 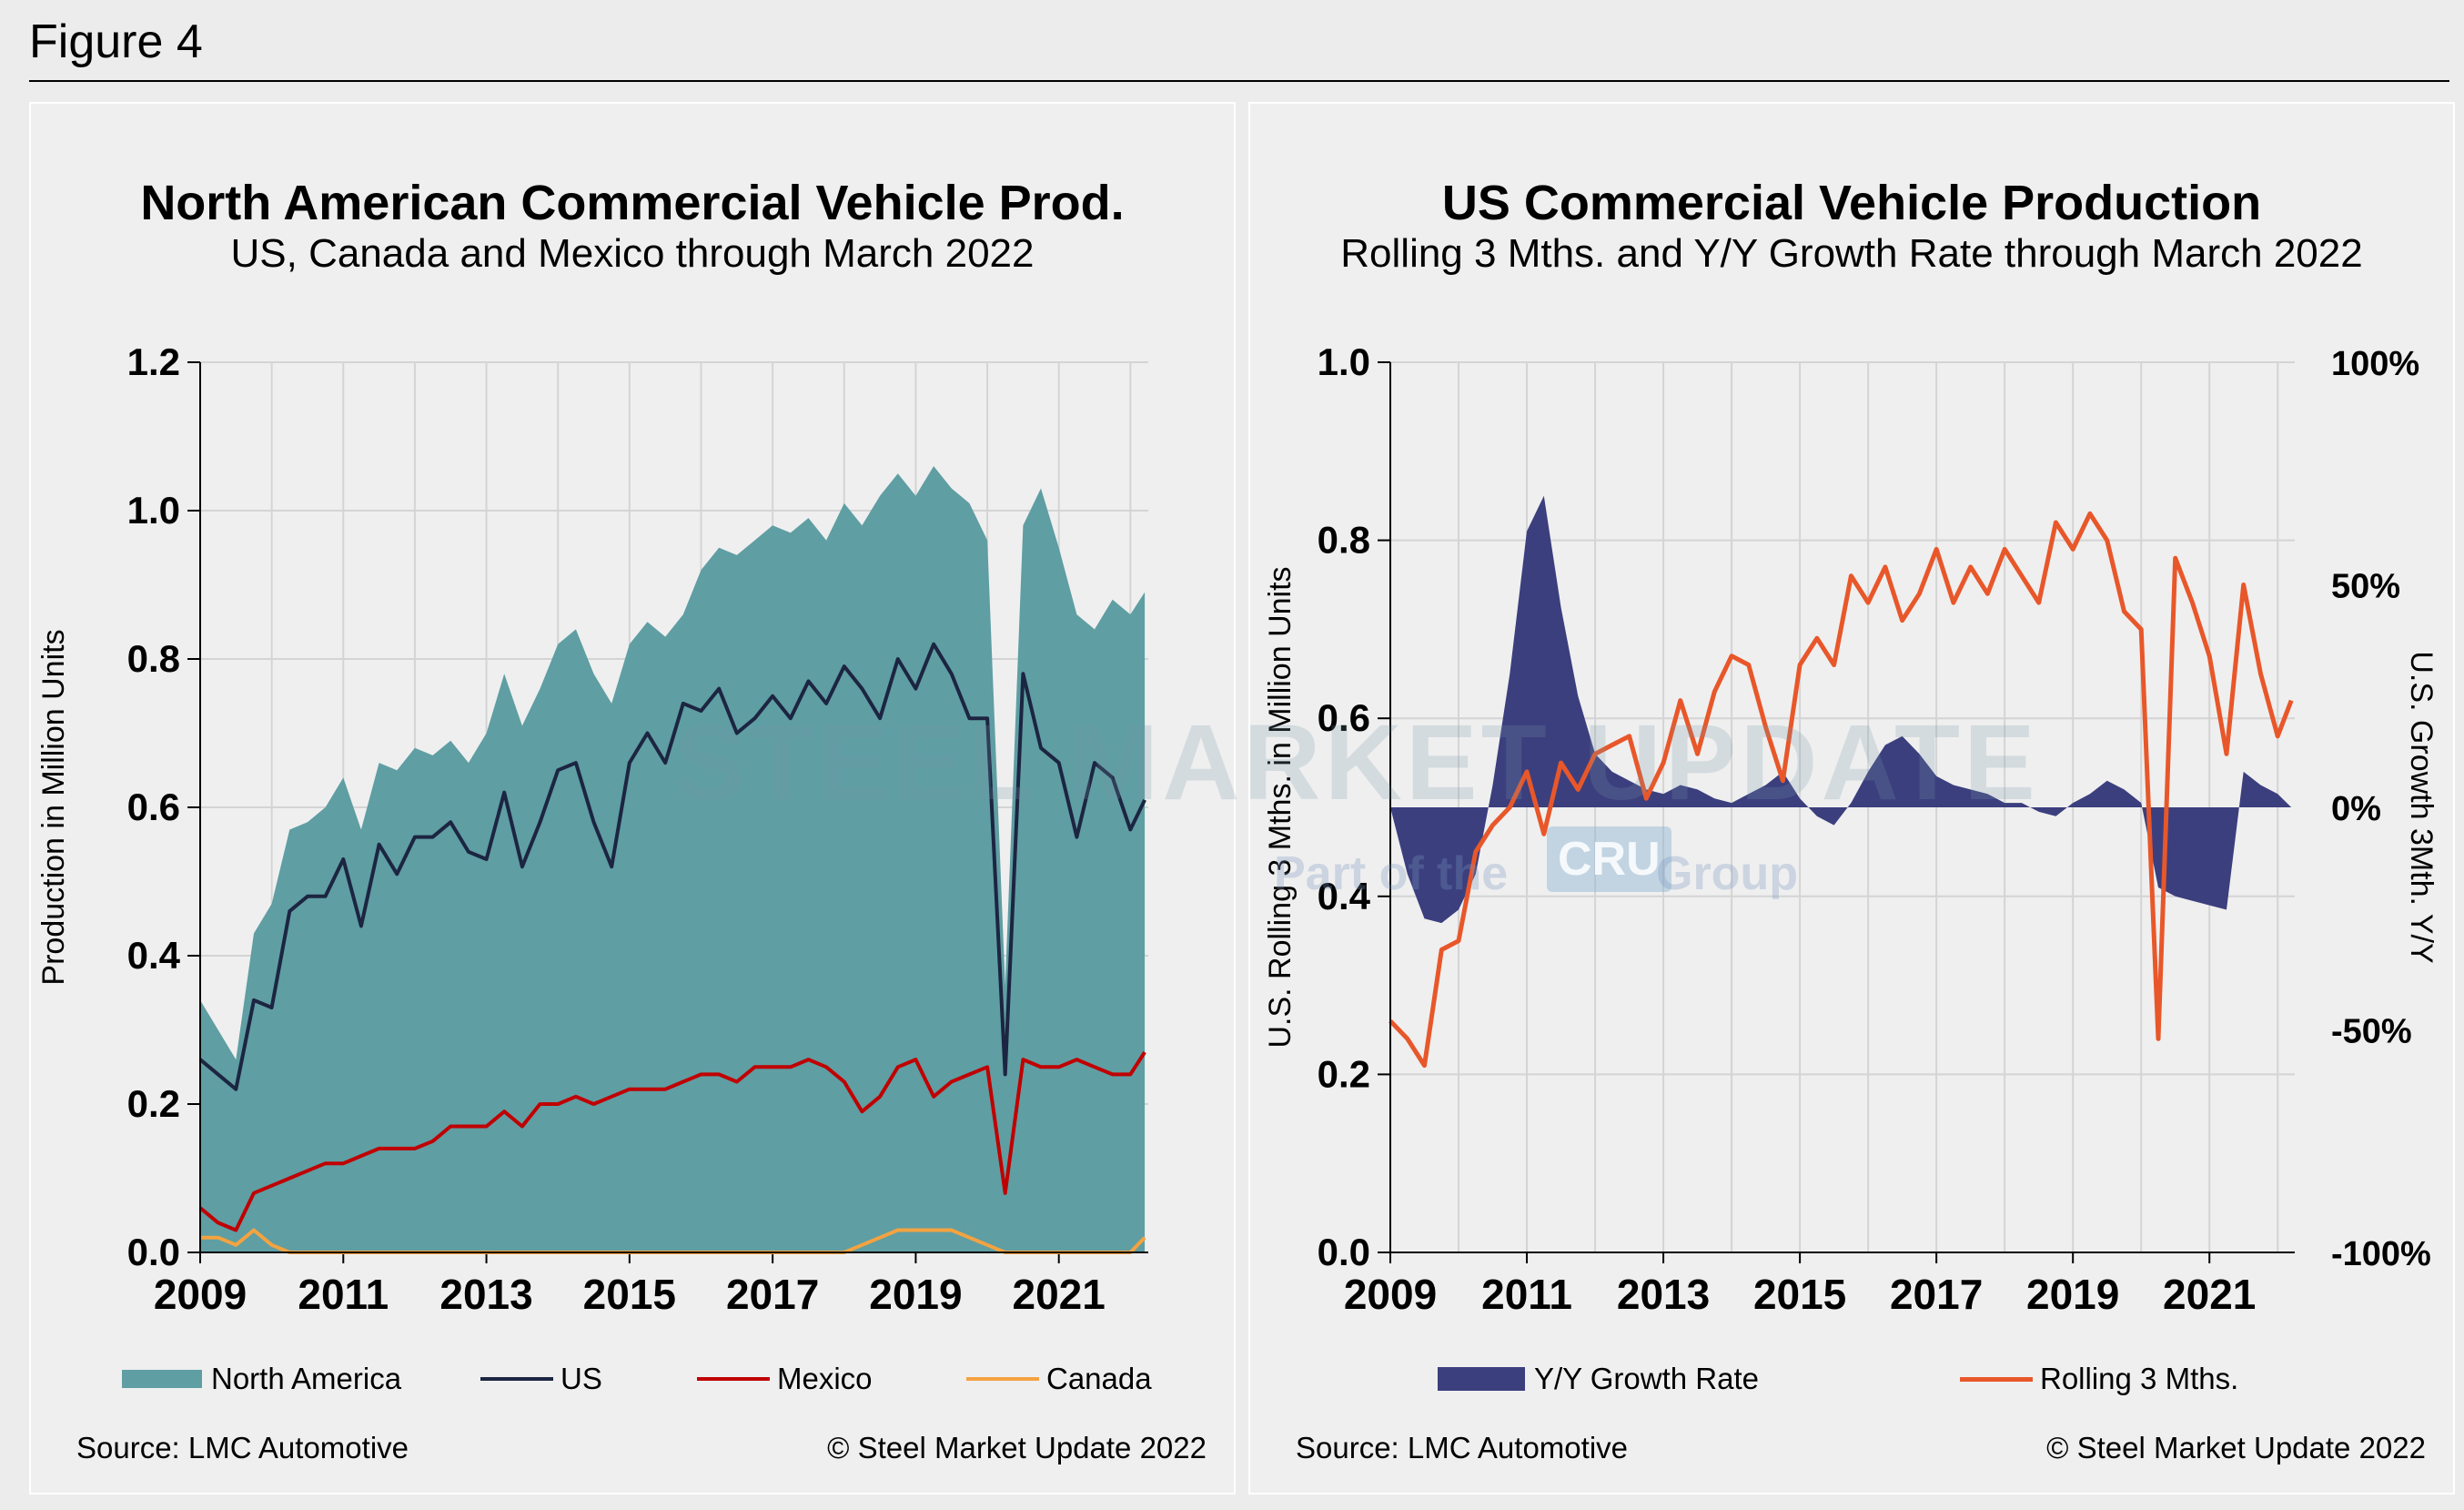 I want to click on legend-swatch-us, so click(x=516, y=1379).